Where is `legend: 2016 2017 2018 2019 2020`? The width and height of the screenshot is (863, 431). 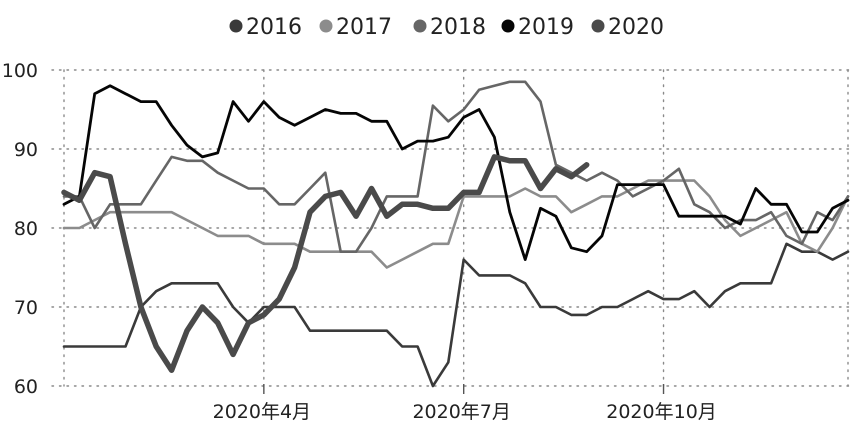 legend: 2016 2017 2018 2019 2020 is located at coordinates (446, 27).